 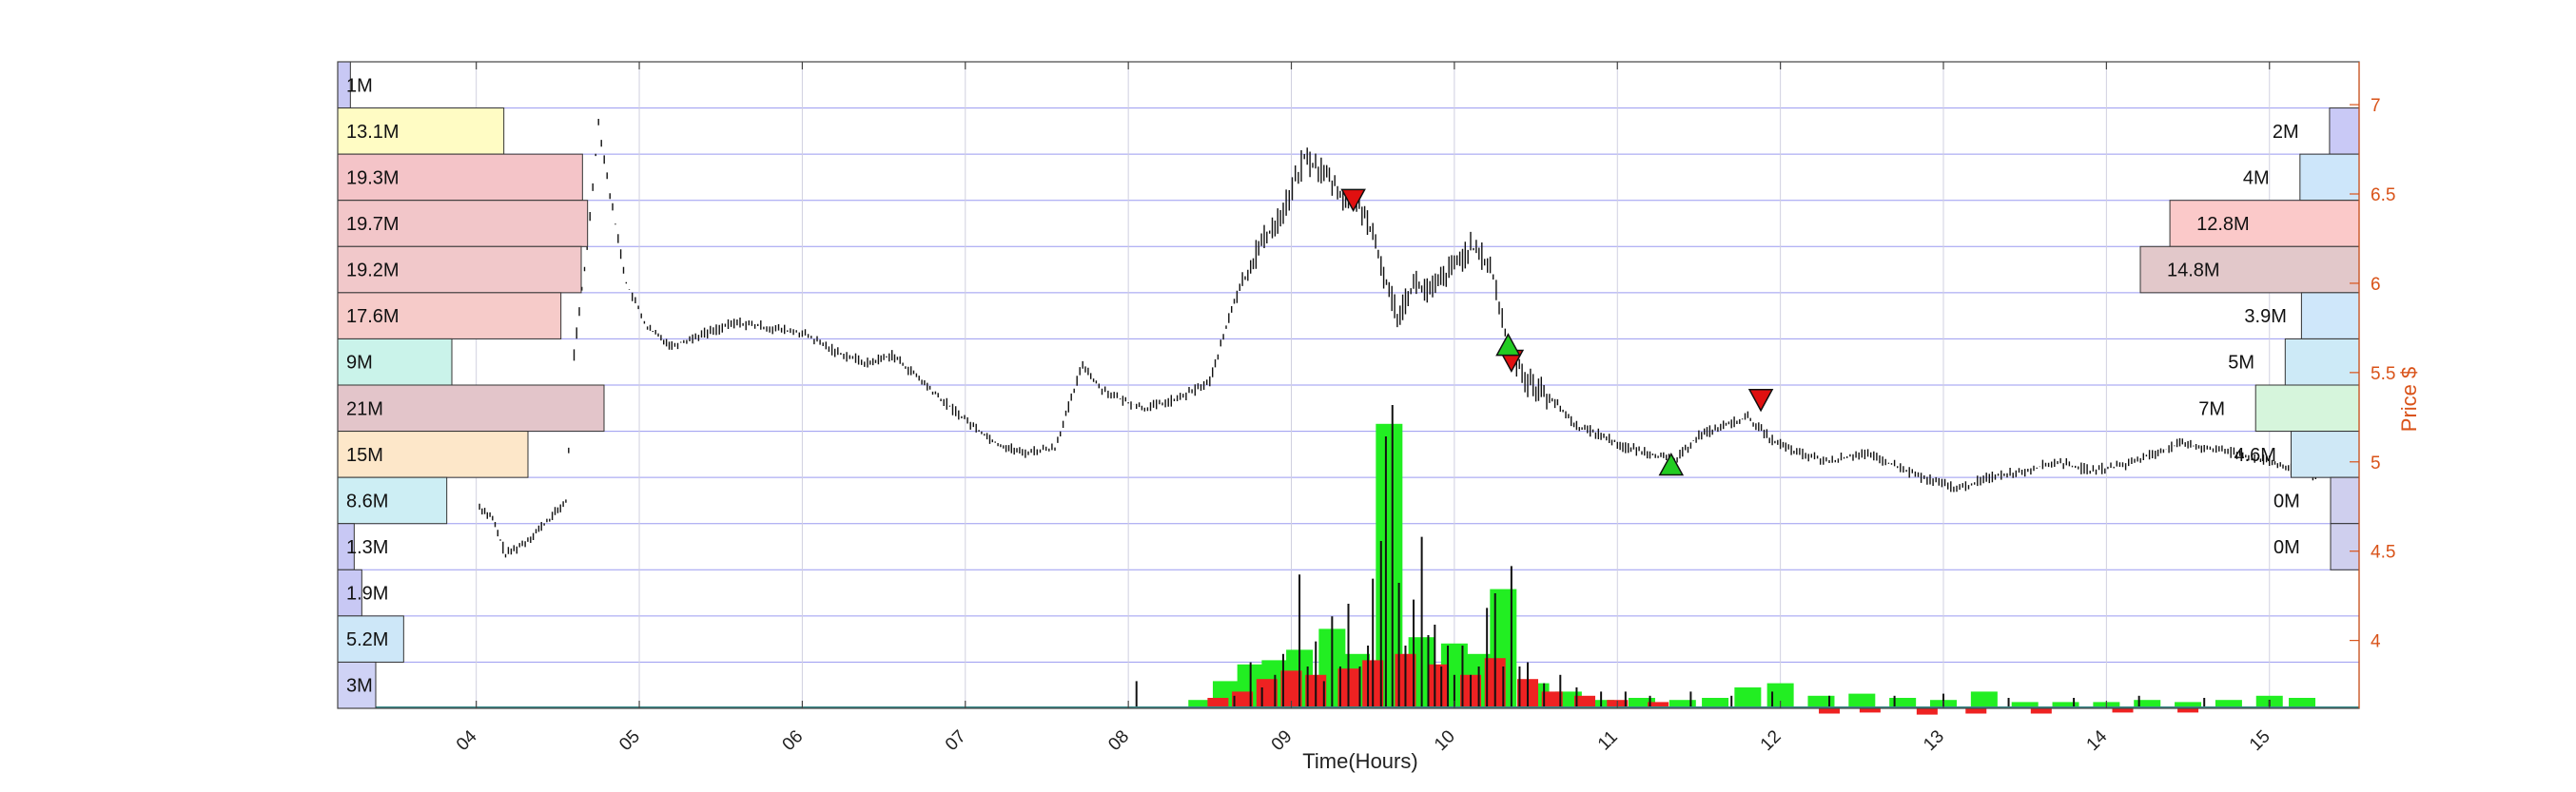 I want to click on volume-profile-left-label: 19.7M, so click(x=373, y=224).